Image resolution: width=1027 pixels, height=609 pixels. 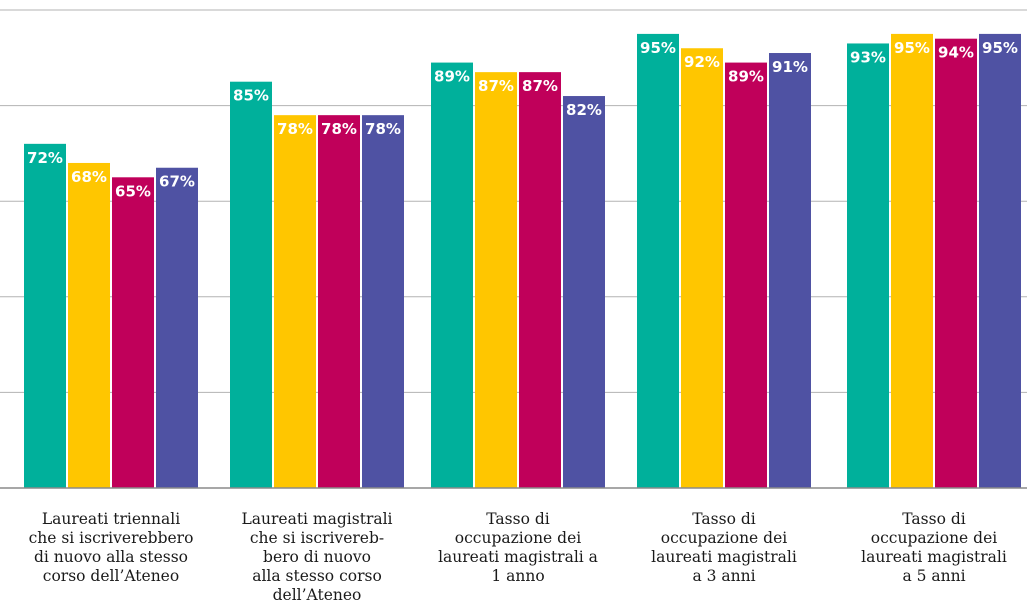 I want to click on category-label-line: a 3 anni, so click(x=723, y=576).